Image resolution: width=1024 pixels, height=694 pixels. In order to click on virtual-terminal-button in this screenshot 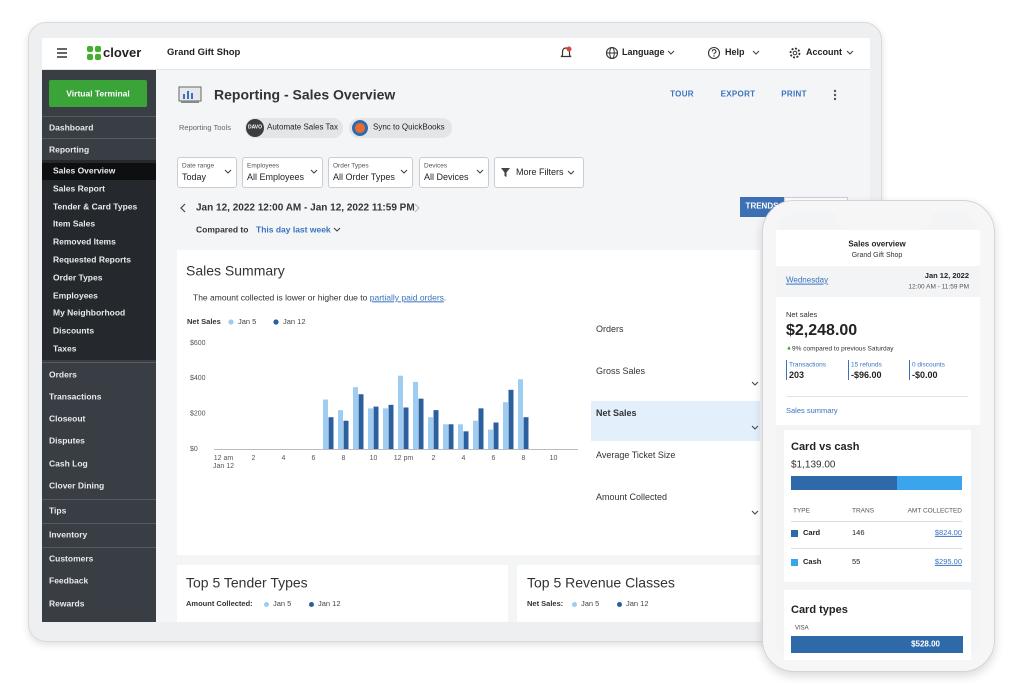, I will do `click(98, 93)`.